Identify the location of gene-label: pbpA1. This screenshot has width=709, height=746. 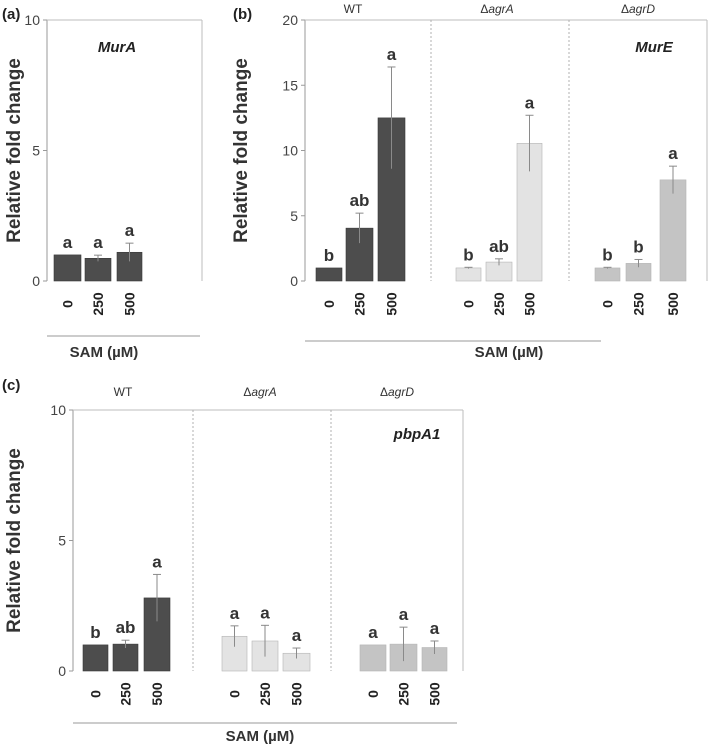
(417, 434).